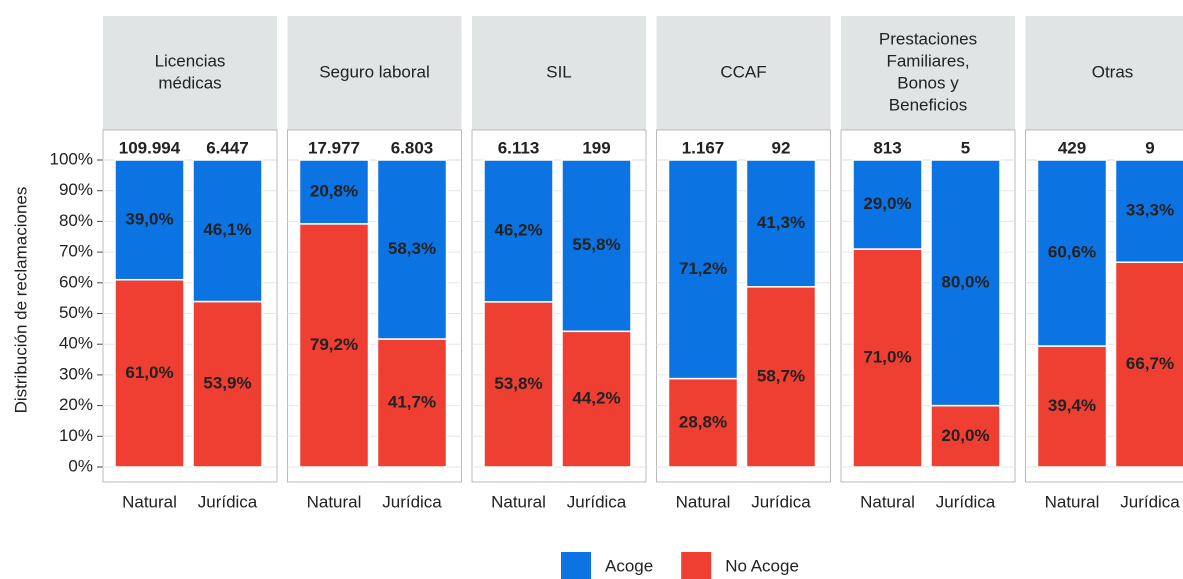  Describe the element at coordinates (1113, 71) in the screenshot. I see `facet-title: Otras` at that location.